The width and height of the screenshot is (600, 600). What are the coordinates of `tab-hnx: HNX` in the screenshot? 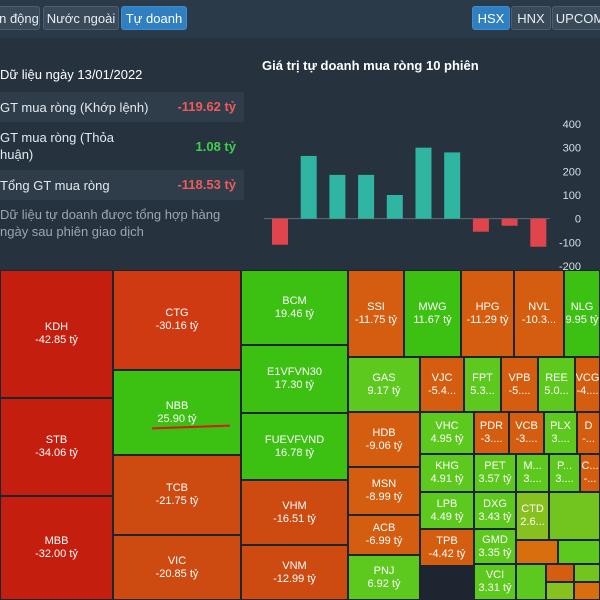 It's located at (531, 18).